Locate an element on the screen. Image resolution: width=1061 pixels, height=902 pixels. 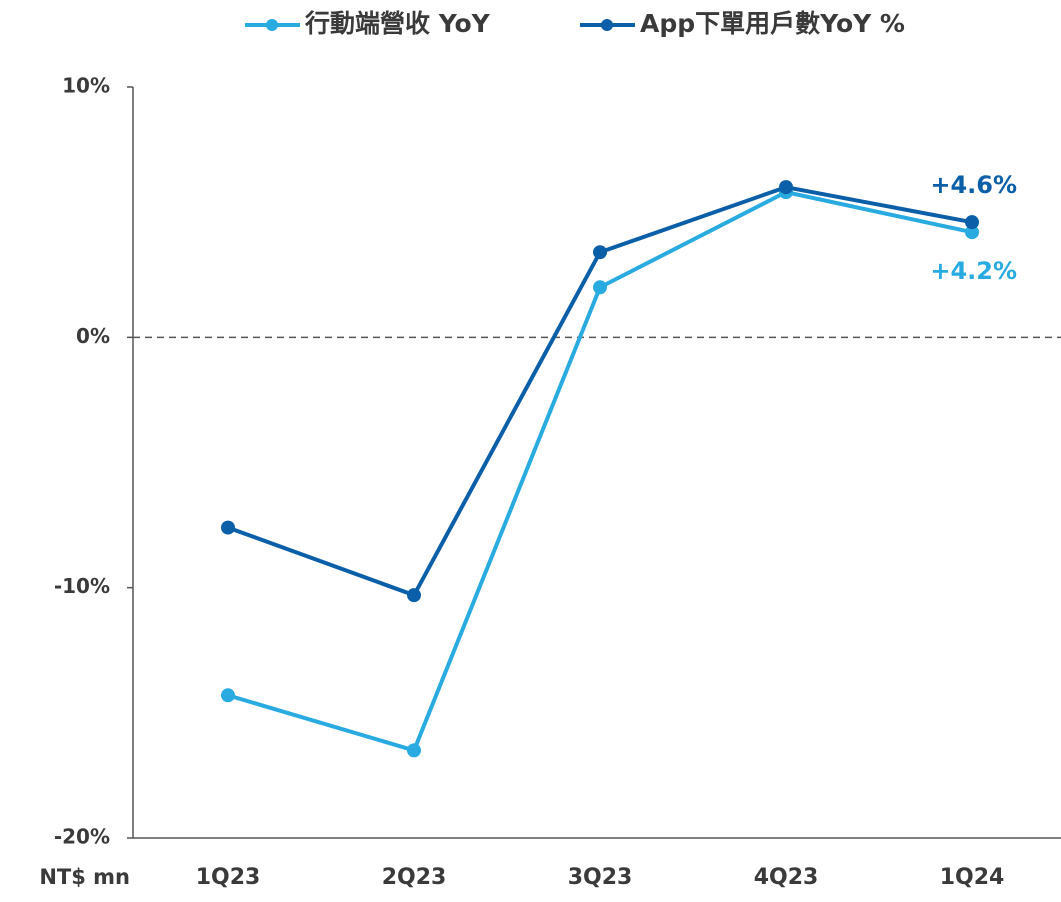
x-tick-label: 1Q24 is located at coordinates (972, 877).